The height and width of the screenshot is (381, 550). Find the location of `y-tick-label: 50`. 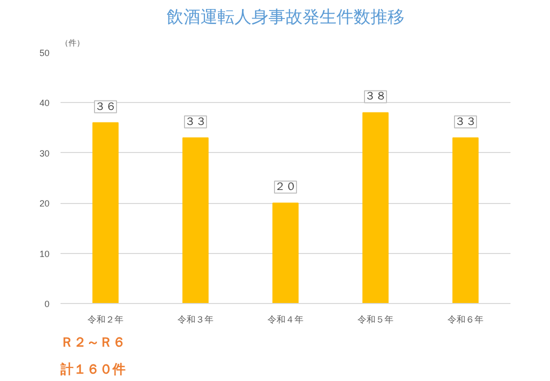

y-tick-label: 50 is located at coordinates (44, 53).